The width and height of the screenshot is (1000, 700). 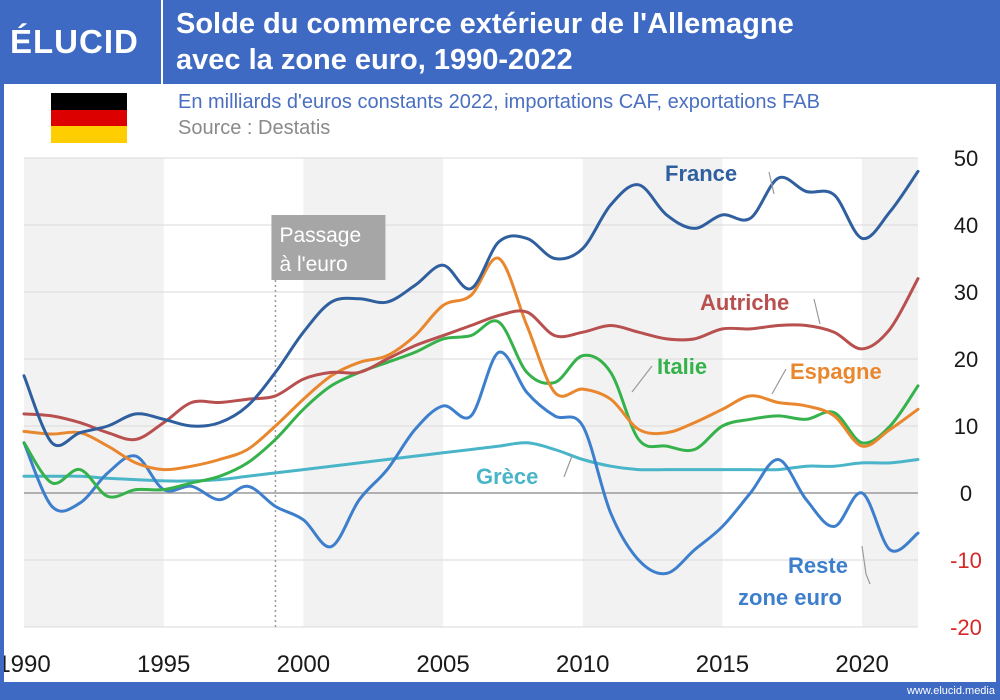 What do you see at coordinates (568, 466) in the screenshot?
I see `leader-line-grece` at bounding box center [568, 466].